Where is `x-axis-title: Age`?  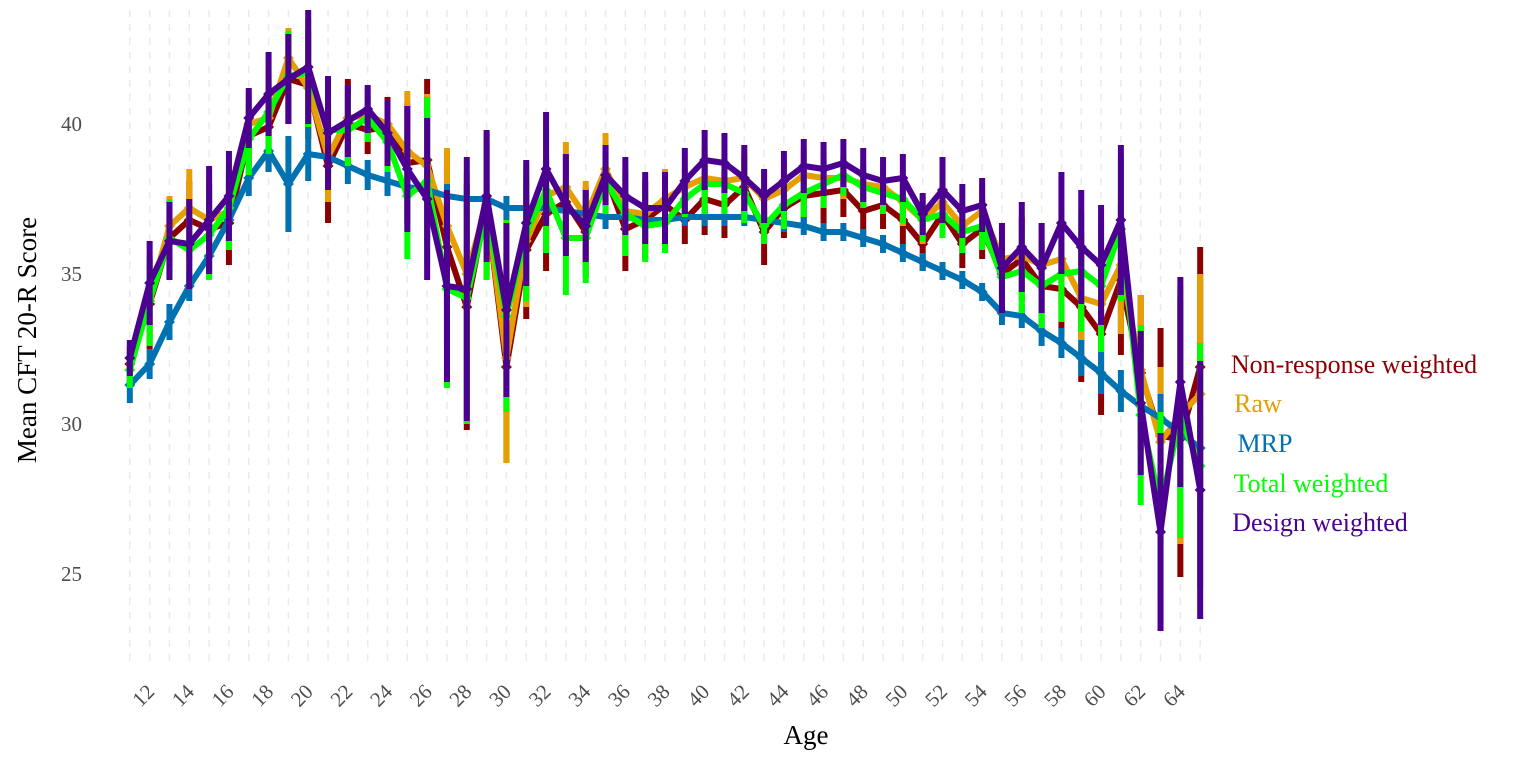
x-axis-title: Age is located at coordinates (806, 735).